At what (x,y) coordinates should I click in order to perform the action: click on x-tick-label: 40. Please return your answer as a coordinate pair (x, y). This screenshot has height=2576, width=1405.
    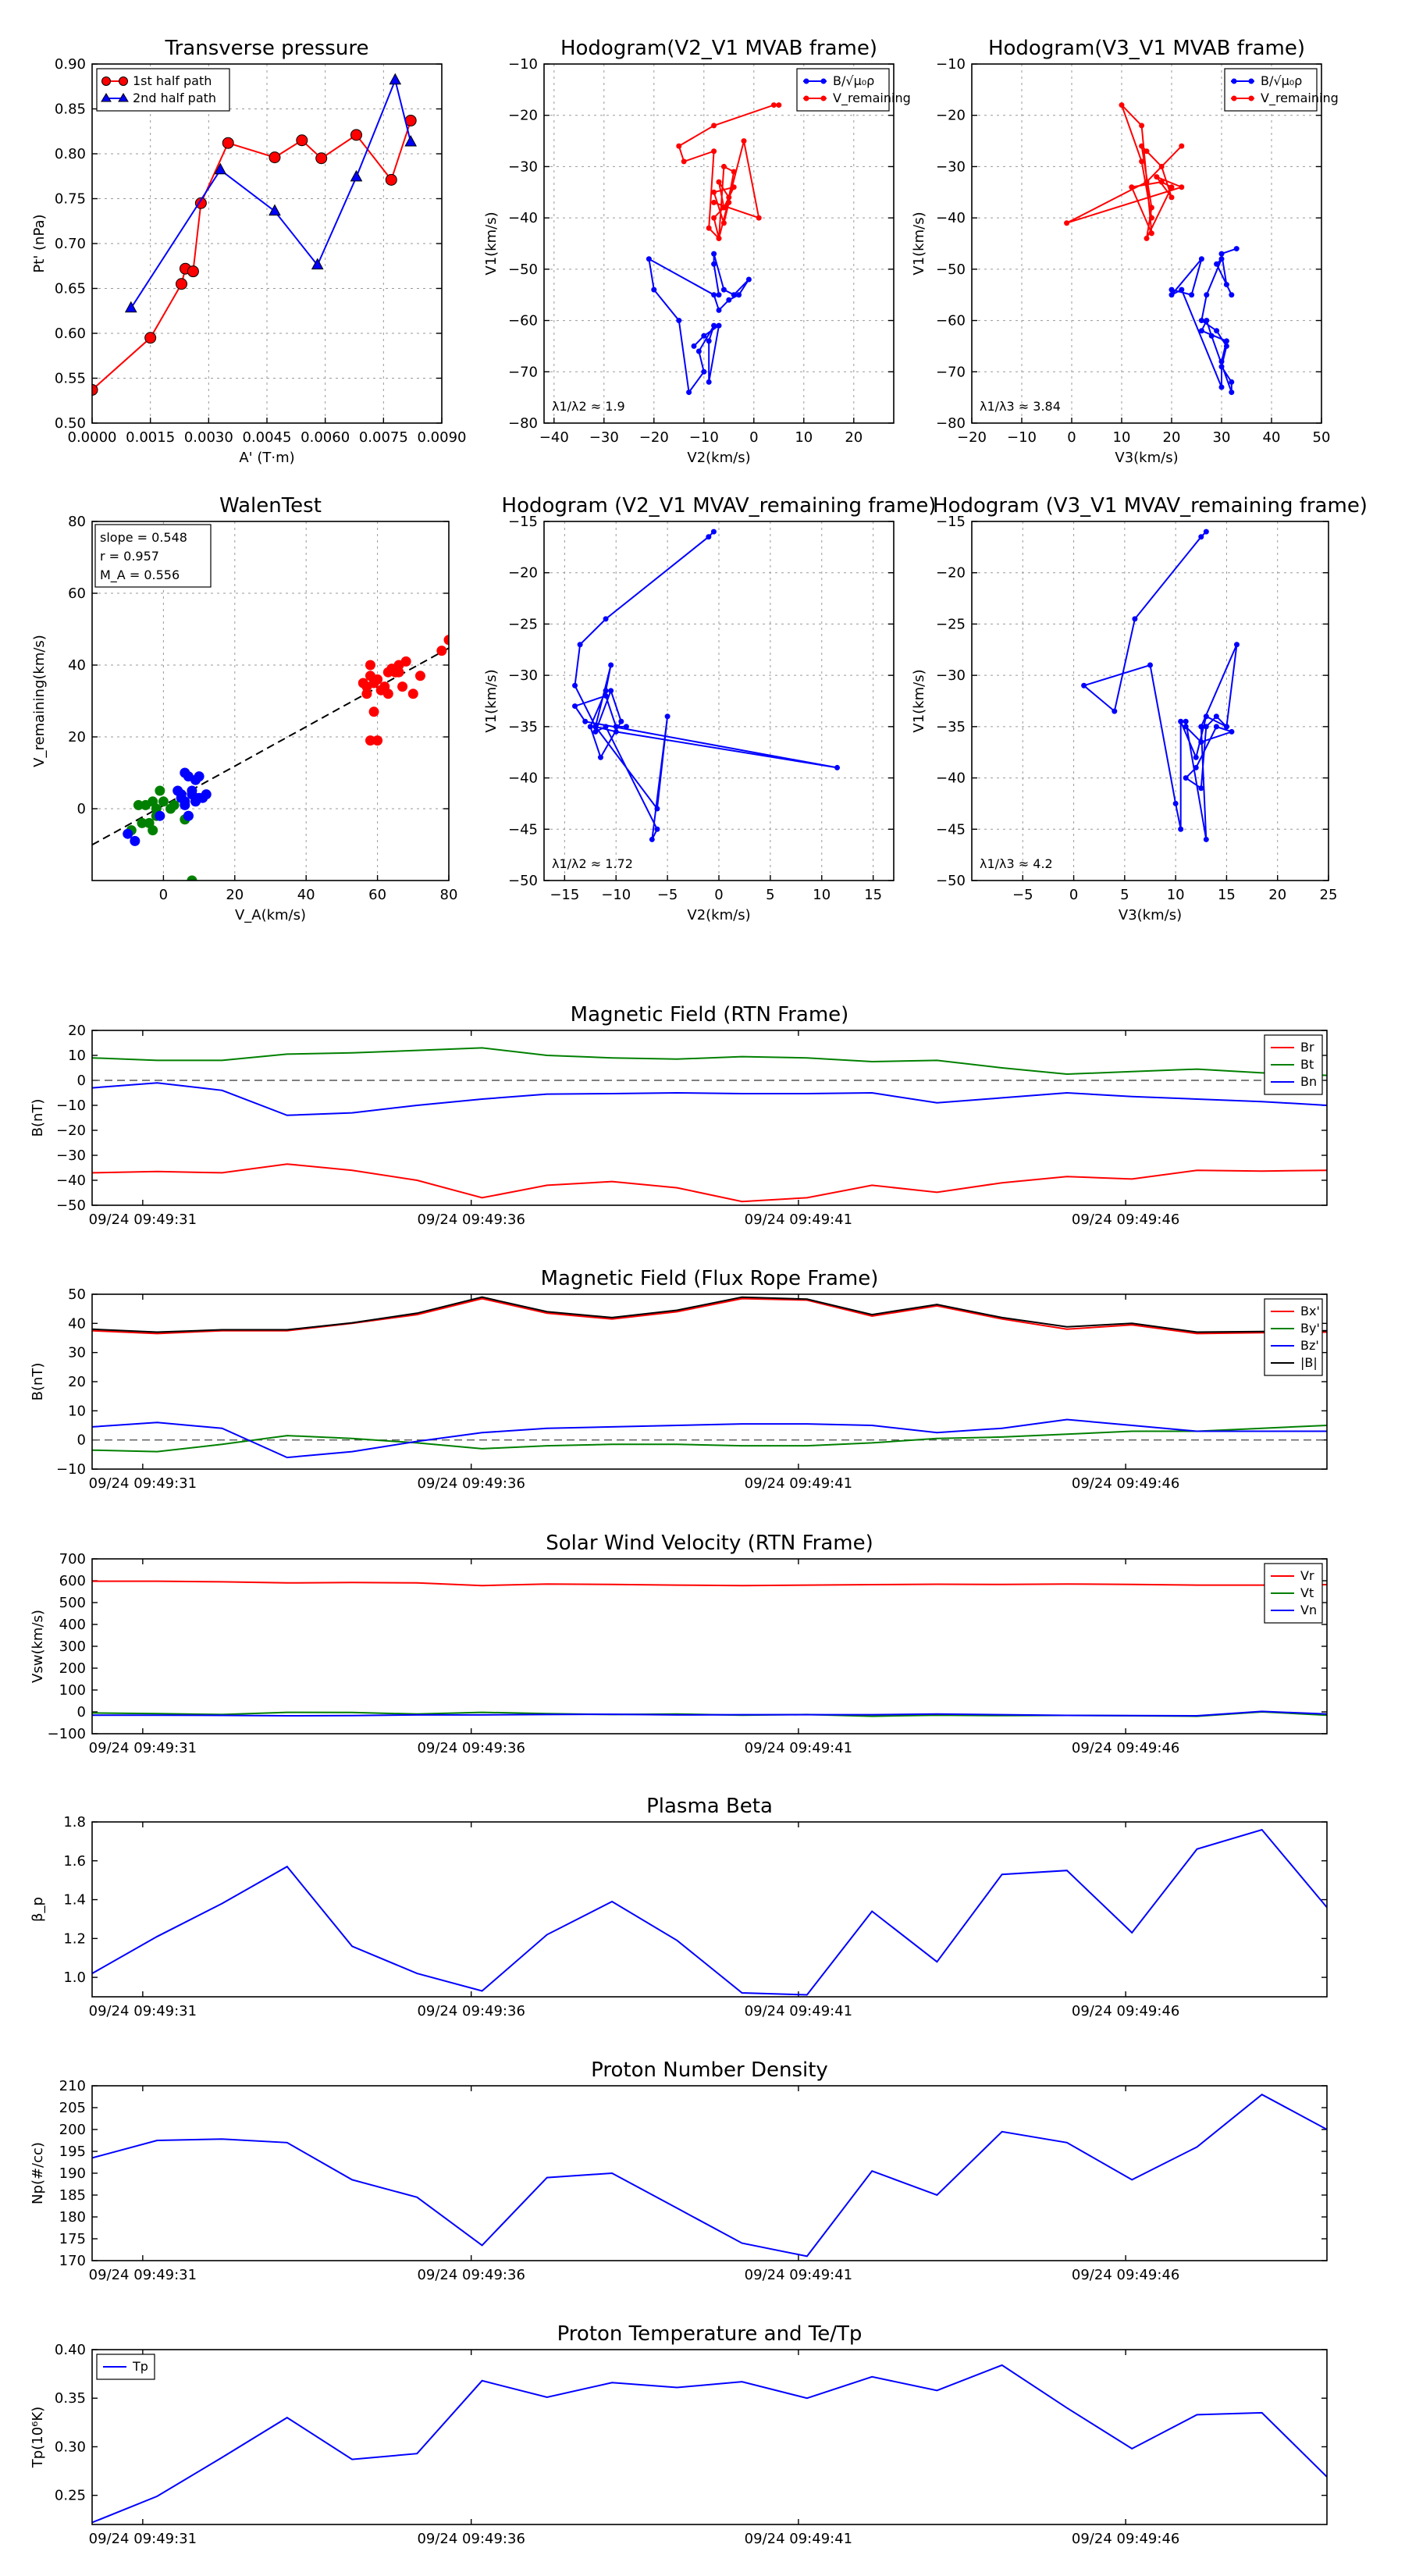
    Looking at the image, I should click on (306, 895).